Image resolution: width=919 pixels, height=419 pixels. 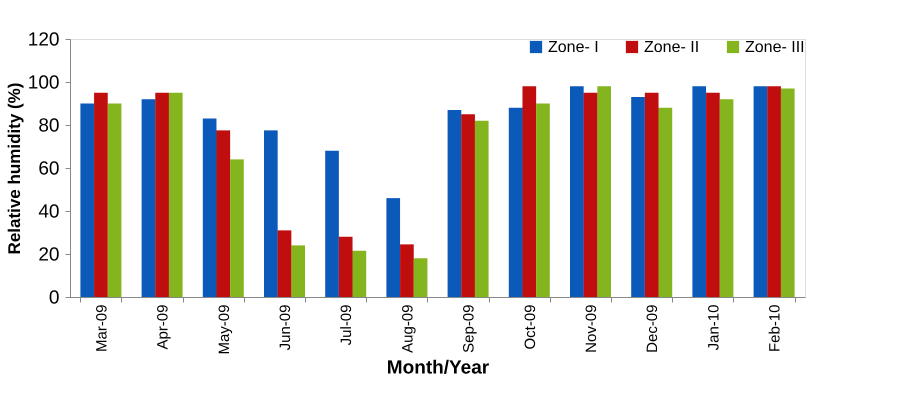 I want to click on x-tick-label: Mar-09, so click(x=101, y=328).